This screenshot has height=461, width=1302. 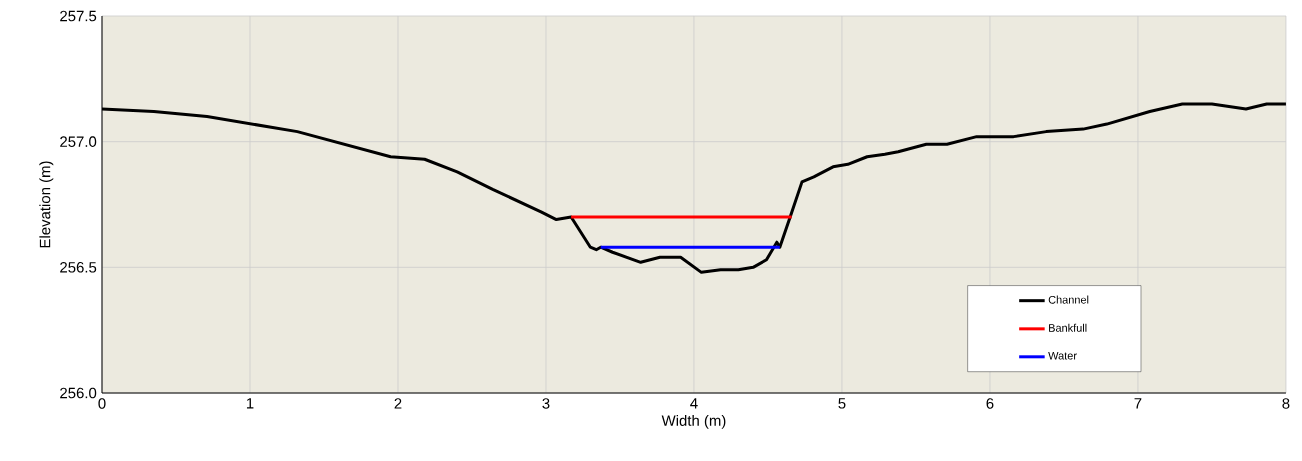 I want to click on x-tick-label: 4, so click(x=694, y=403).